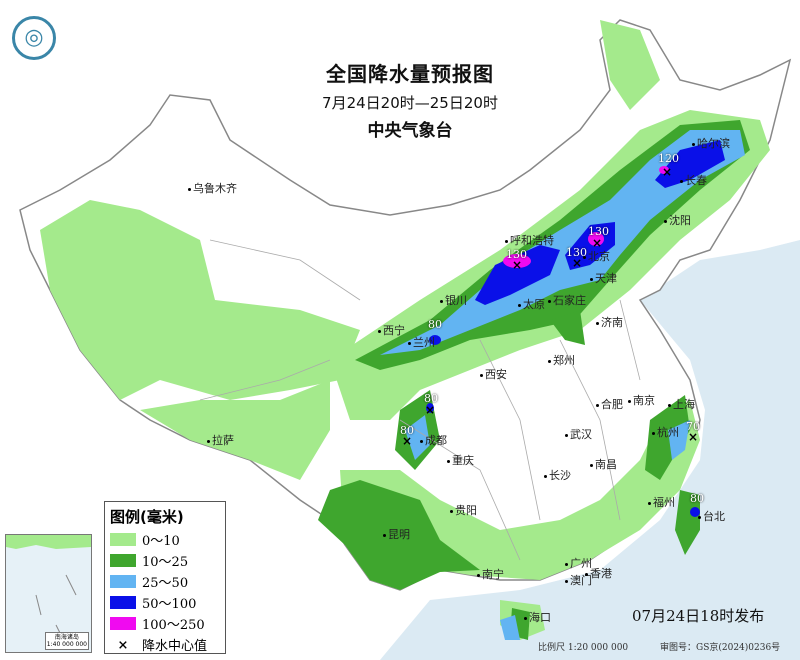  I want to click on city-label: 海口, so click(537, 617).